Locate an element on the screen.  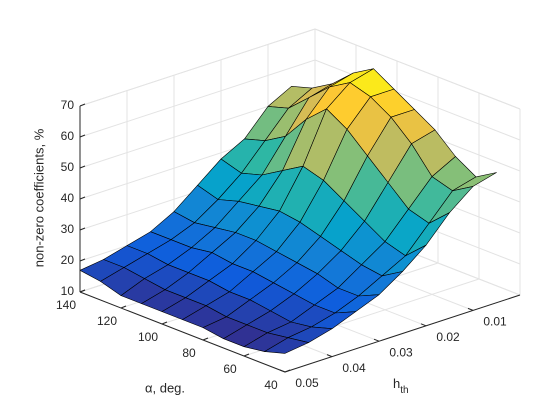
y-axis-label: hth is located at coordinates (401, 385).